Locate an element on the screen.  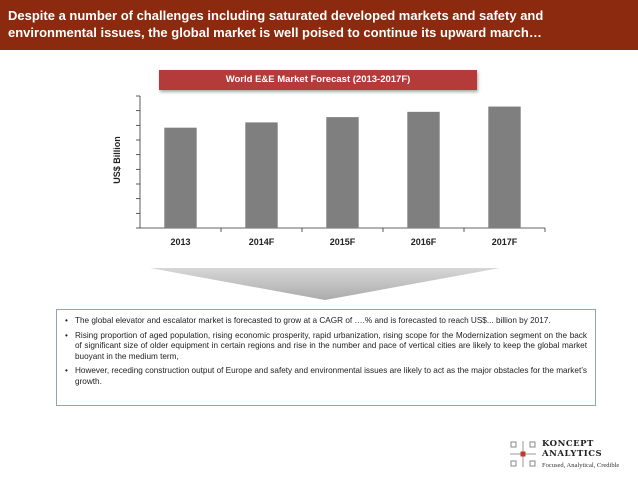
logo-tagline: Focused, Analytical, Credible is located at coordinates (581, 465).